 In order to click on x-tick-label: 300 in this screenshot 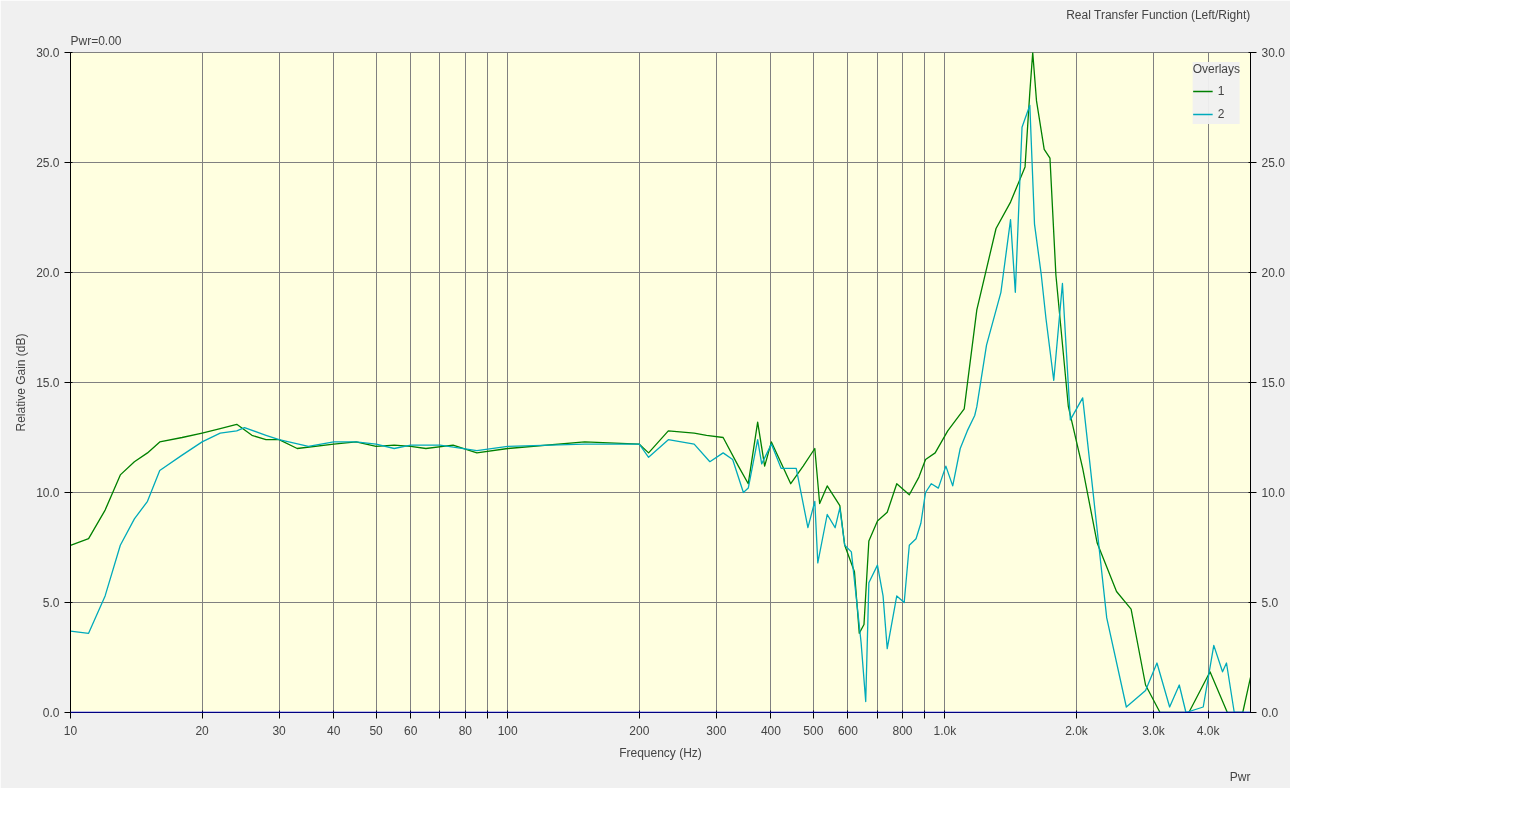, I will do `click(716, 730)`.